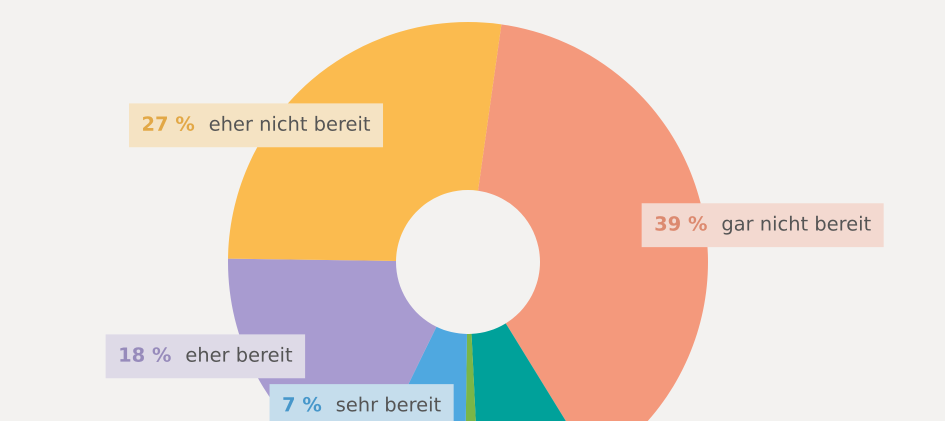 The image size is (945, 421). I want to click on slice-label: gar nicht bereit, so click(796, 225).